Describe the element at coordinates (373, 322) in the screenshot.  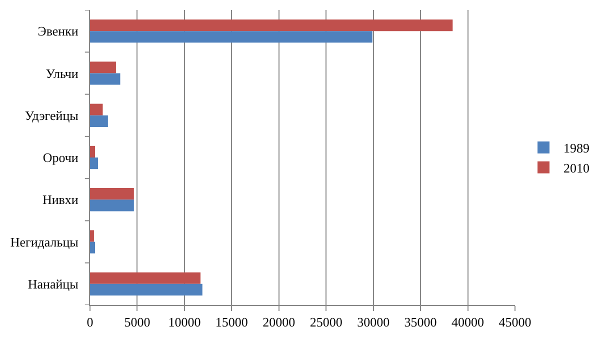
I see `x-tick-label: 30000` at that location.